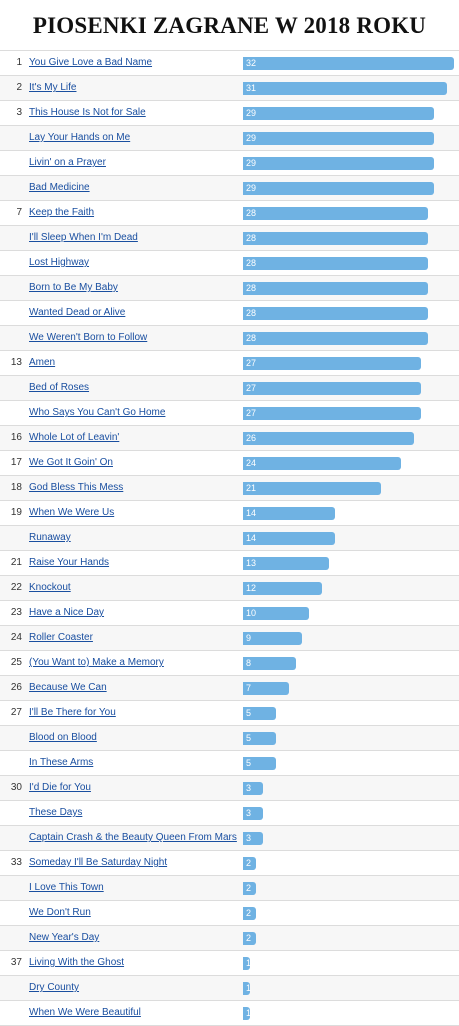 The width and height of the screenshot is (459, 1026). Describe the element at coordinates (67, 162) in the screenshot. I see `song-link: Livin' on a Prayer` at that location.